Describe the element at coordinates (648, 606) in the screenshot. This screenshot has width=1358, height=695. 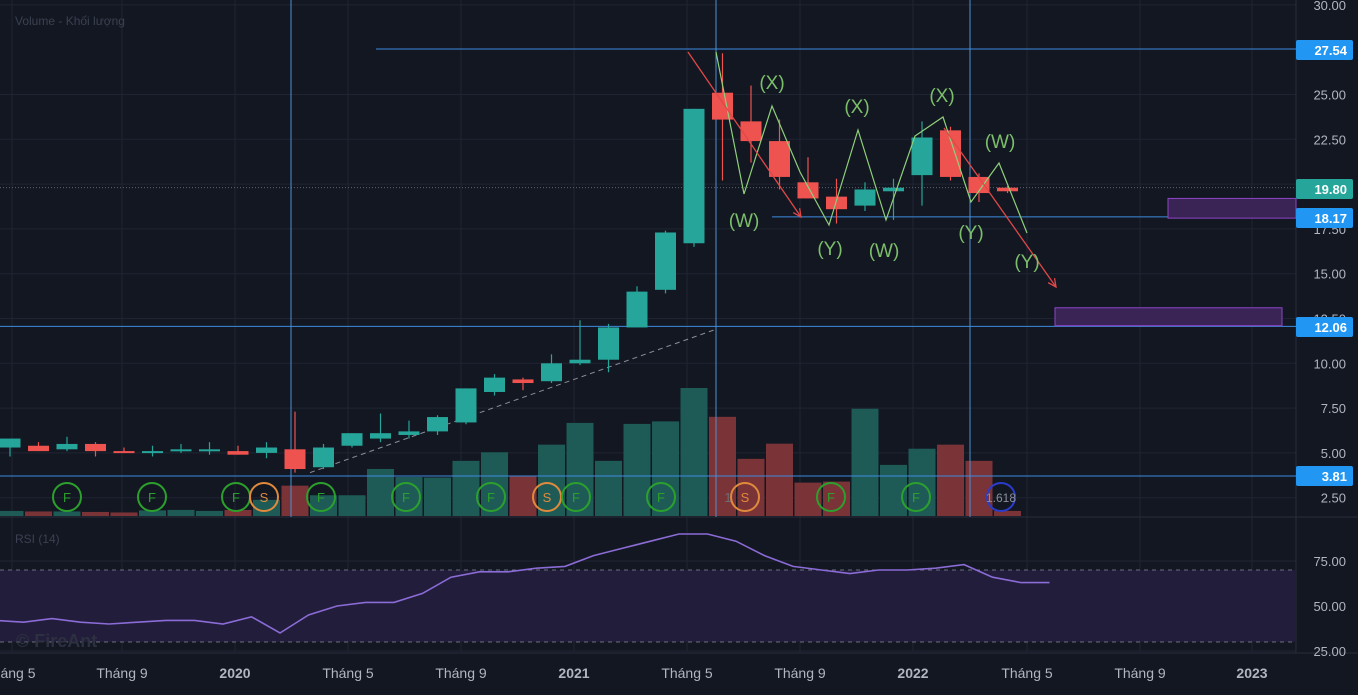
I see `rsi-band` at that location.